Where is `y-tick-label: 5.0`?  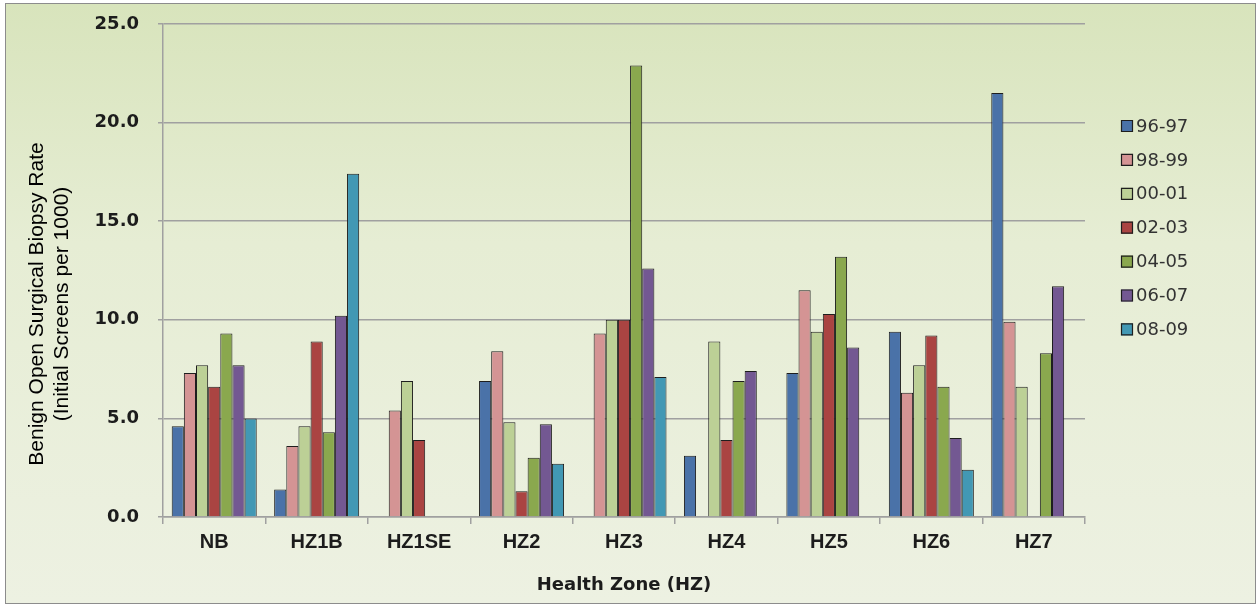
y-tick-label: 5.0 is located at coordinates (123, 417).